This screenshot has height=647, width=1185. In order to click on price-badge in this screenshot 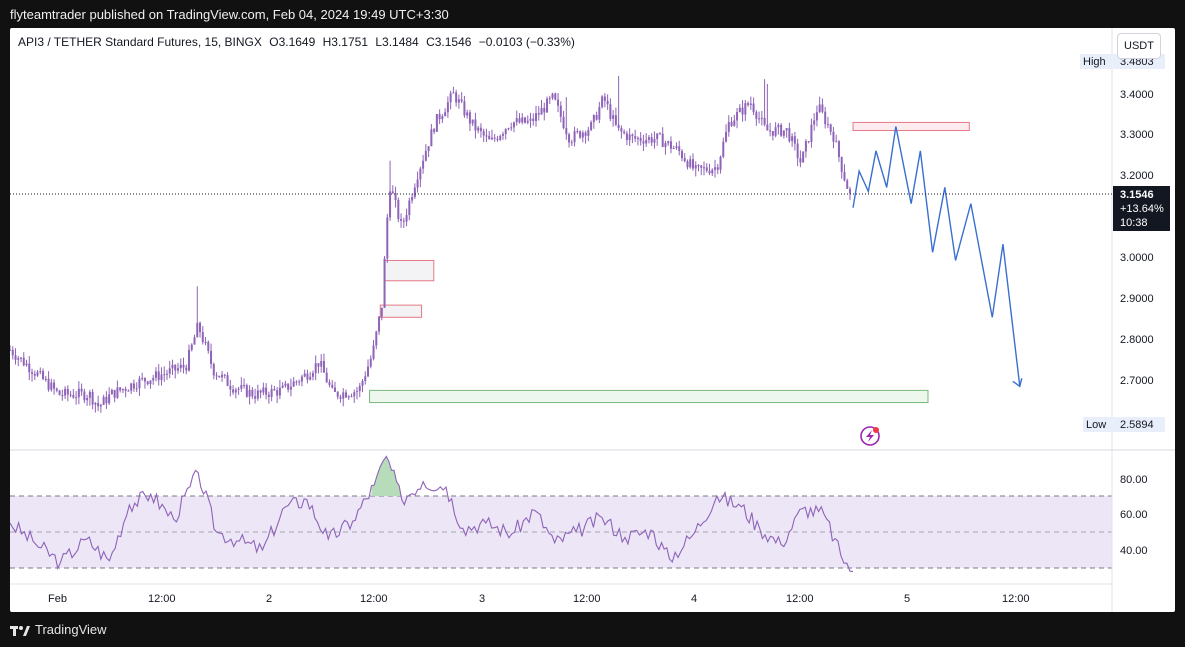, I will do `click(1141, 208)`.